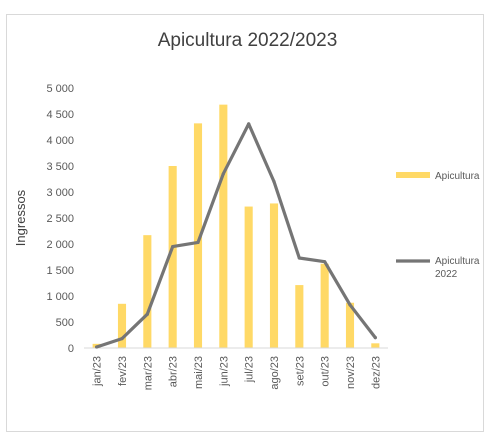  I want to click on y-tick-label: 3 500, so click(60, 167).